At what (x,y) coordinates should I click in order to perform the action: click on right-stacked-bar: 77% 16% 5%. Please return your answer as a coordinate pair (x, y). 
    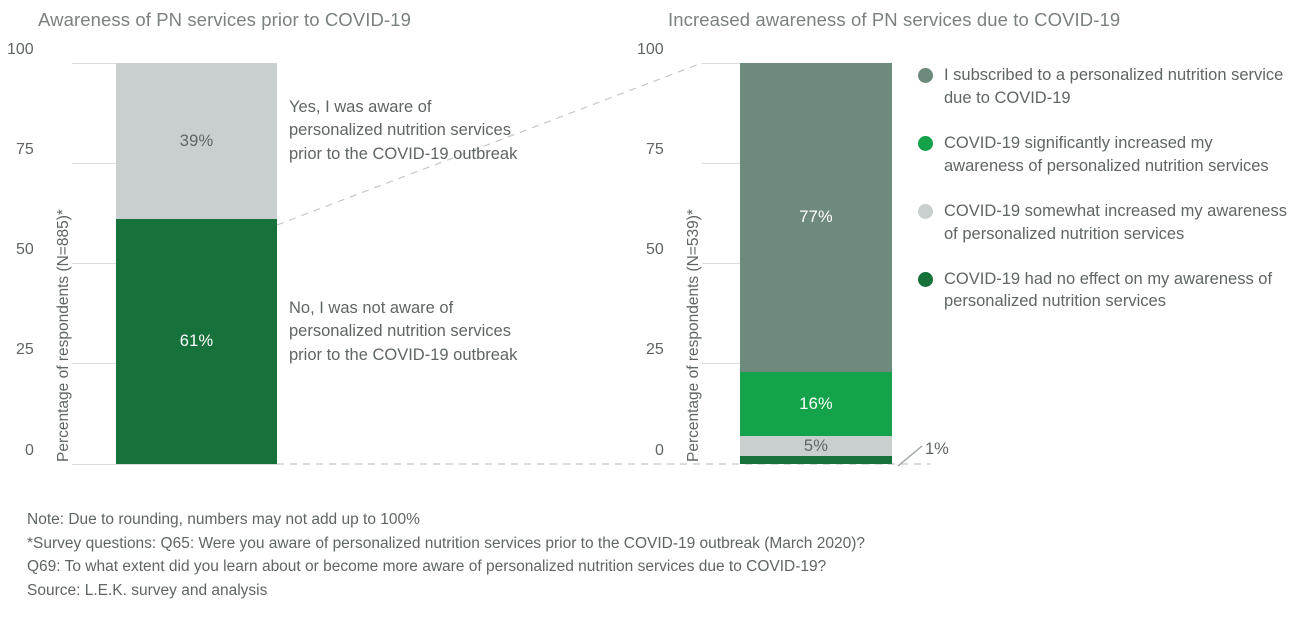
    Looking at the image, I should click on (816, 263).